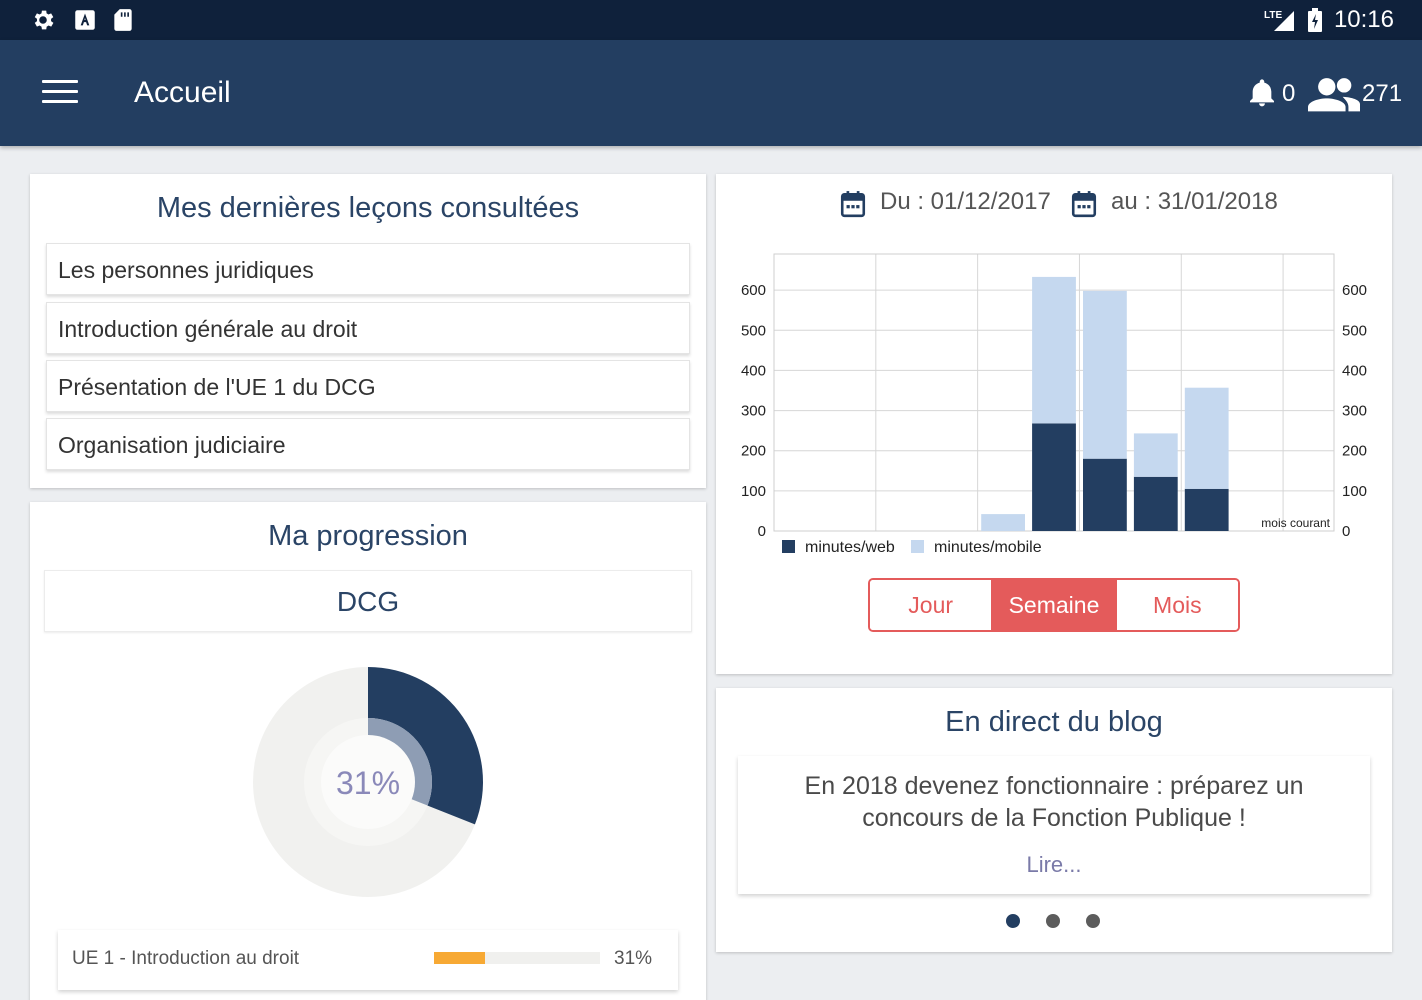 The image size is (1422, 1000). I want to click on y-tick-label-right: 400, so click(1354, 370).